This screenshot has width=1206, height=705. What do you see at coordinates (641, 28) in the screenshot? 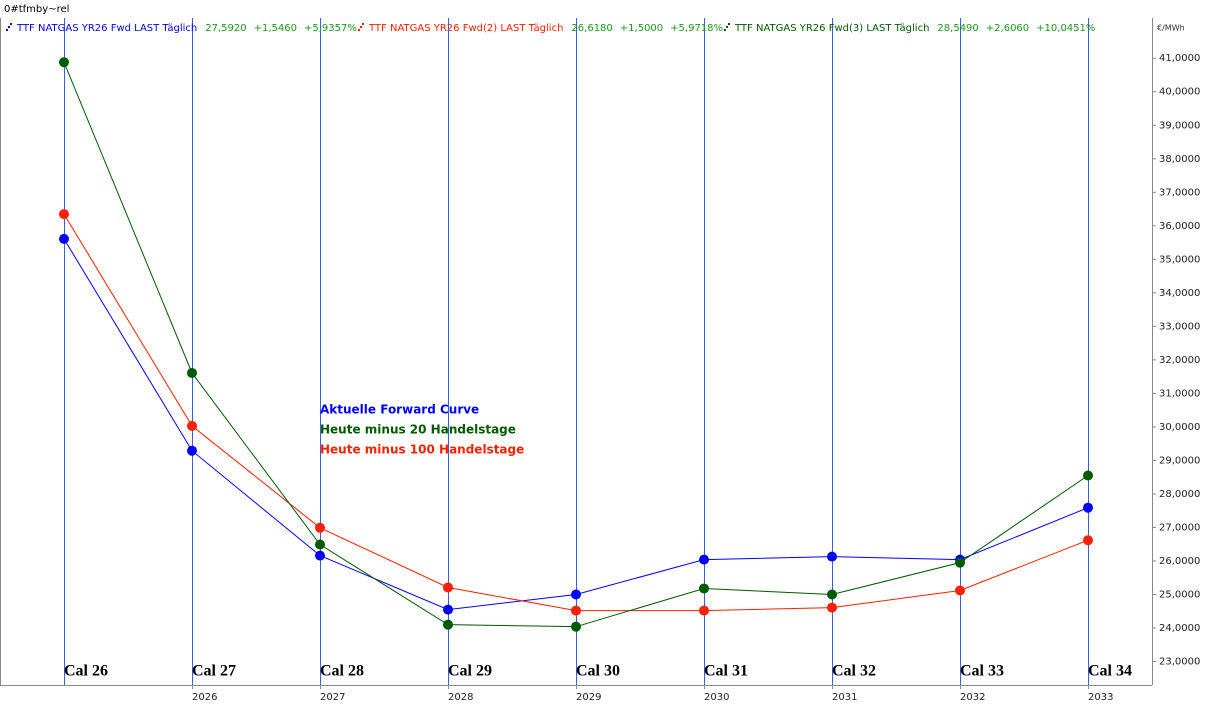
I see `legend-value: +1,5000` at bounding box center [641, 28].